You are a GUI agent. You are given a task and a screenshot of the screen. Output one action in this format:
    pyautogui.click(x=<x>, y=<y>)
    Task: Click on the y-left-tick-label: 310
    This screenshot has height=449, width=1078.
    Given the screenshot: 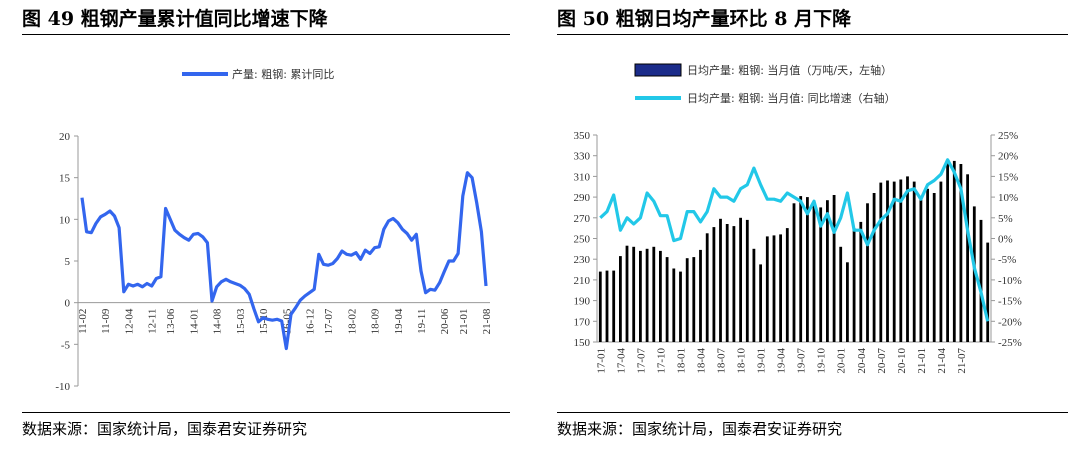 What is the action you would take?
    pyautogui.click(x=582, y=177)
    